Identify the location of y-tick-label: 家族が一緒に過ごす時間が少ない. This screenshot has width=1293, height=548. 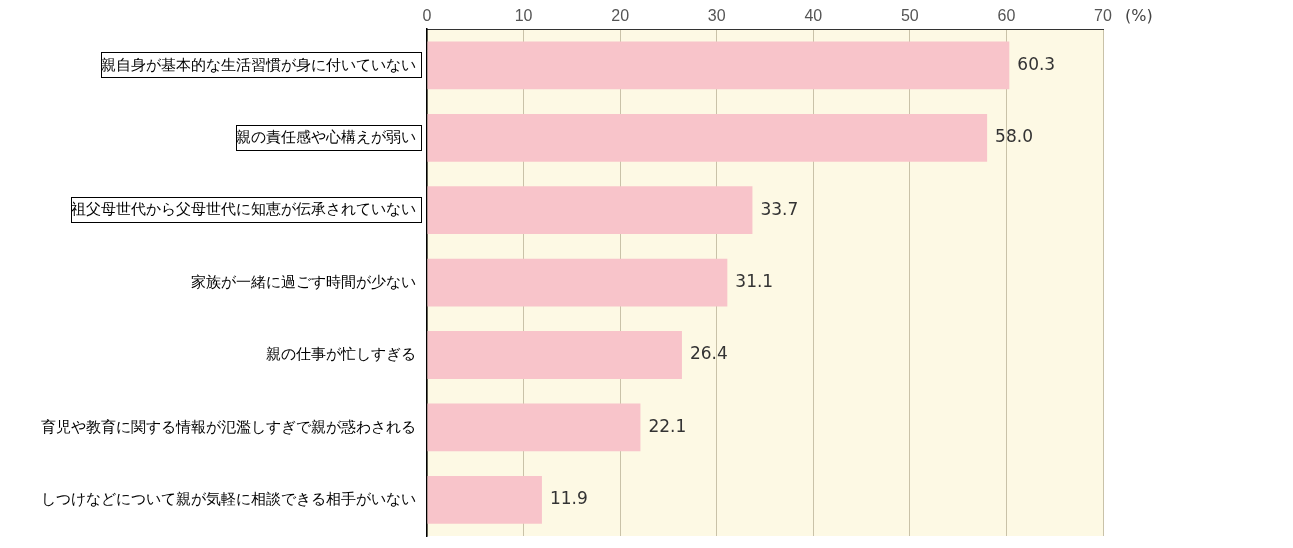
(303, 281).